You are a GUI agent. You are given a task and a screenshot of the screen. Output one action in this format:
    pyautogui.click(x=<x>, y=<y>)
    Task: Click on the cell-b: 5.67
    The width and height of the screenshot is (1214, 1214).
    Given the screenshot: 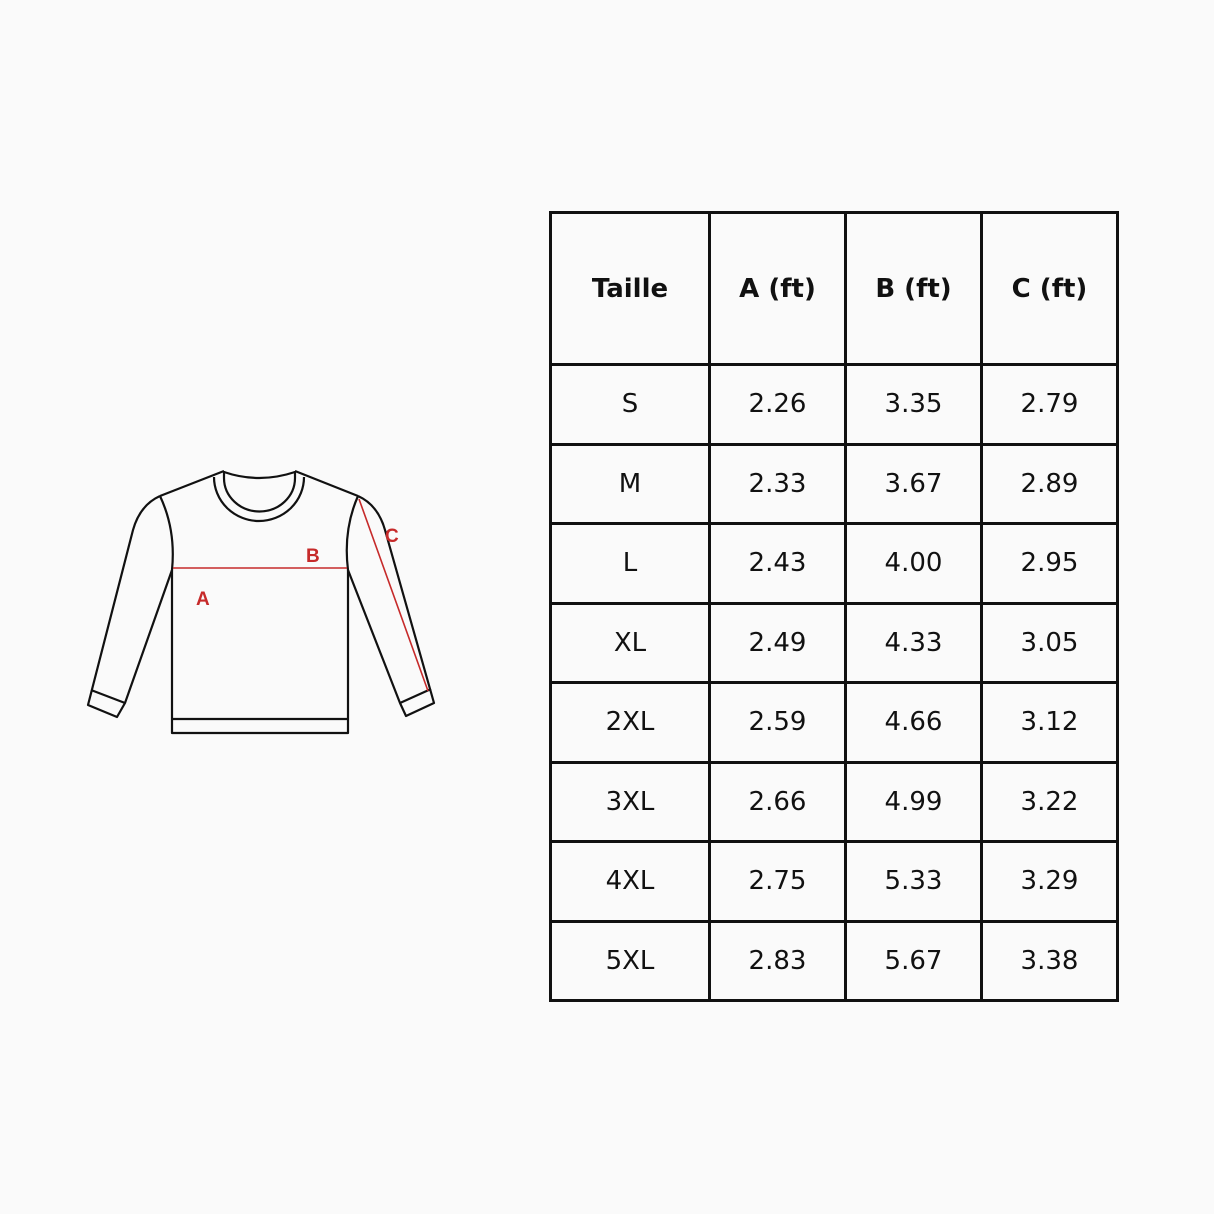 What is the action you would take?
    pyautogui.click(x=913, y=960)
    